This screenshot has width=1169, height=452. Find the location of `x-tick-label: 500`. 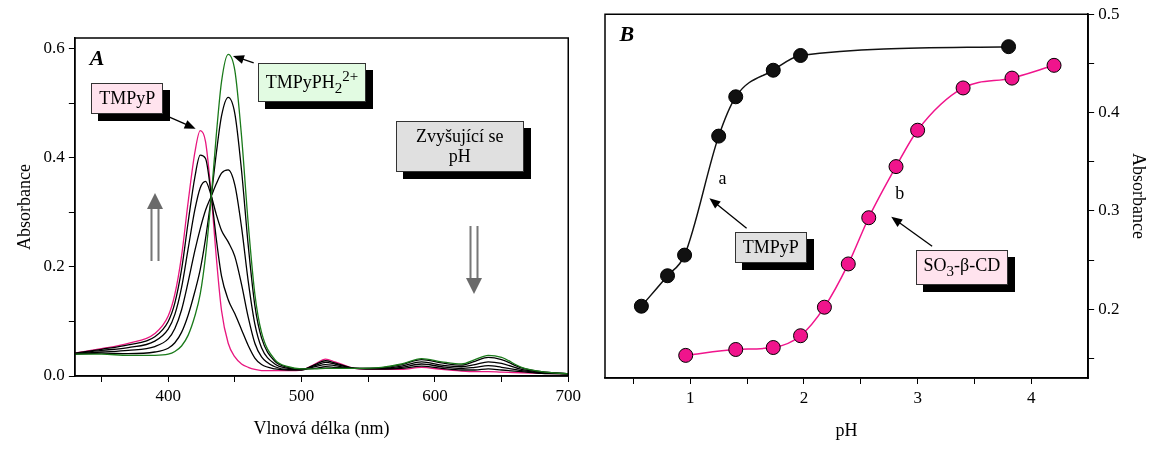

x-tick-label: 500 is located at coordinates (301, 395).